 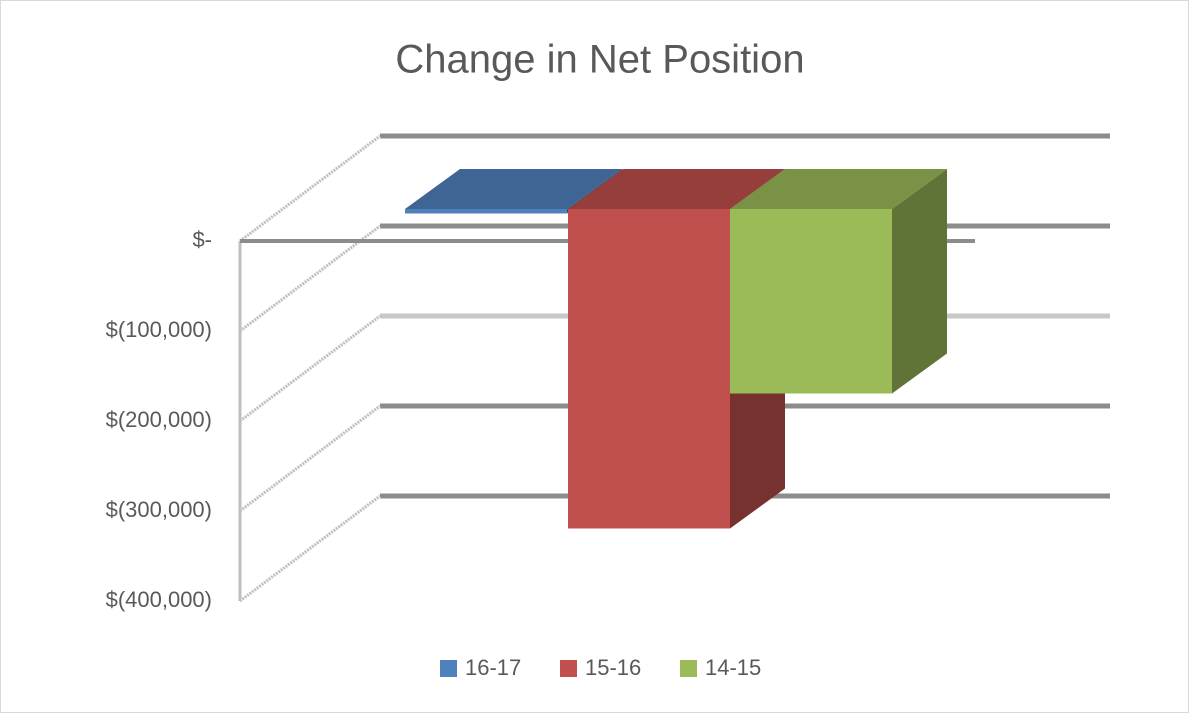 What do you see at coordinates (599, 60) in the screenshot?
I see `chart-title: Change in Net Position` at bounding box center [599, 60].